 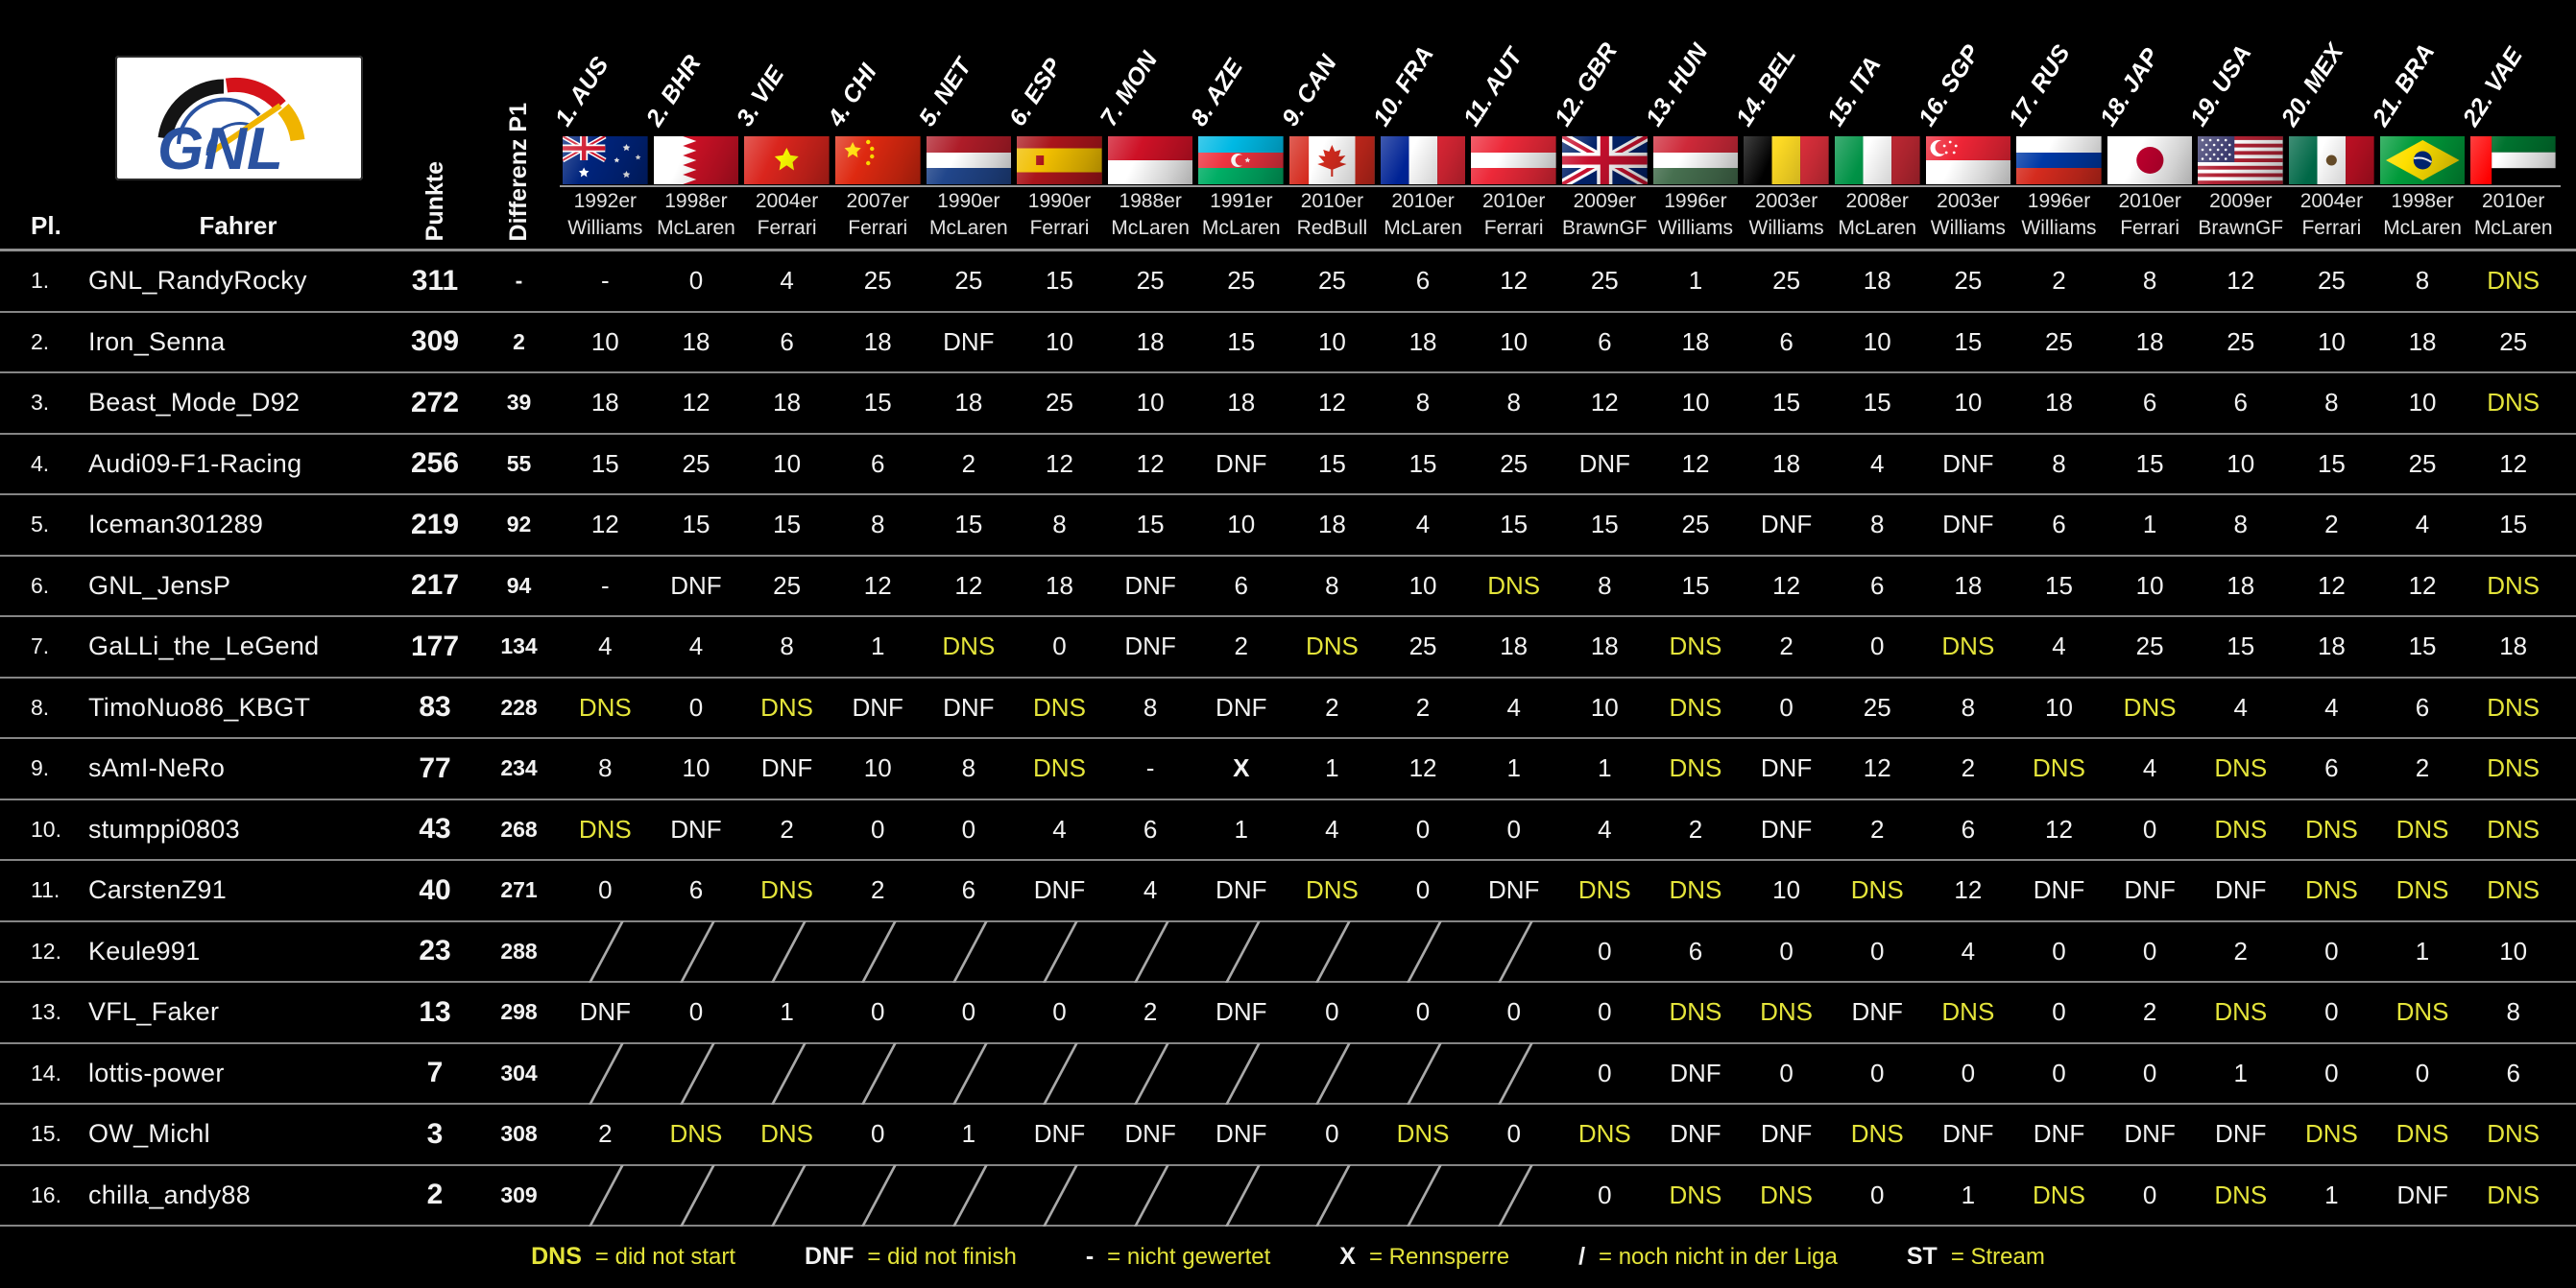 What do you see at coordinates (945, 92) in the screenshot?
I see `race-label: 5. NET` at bounding box center [945, 92].